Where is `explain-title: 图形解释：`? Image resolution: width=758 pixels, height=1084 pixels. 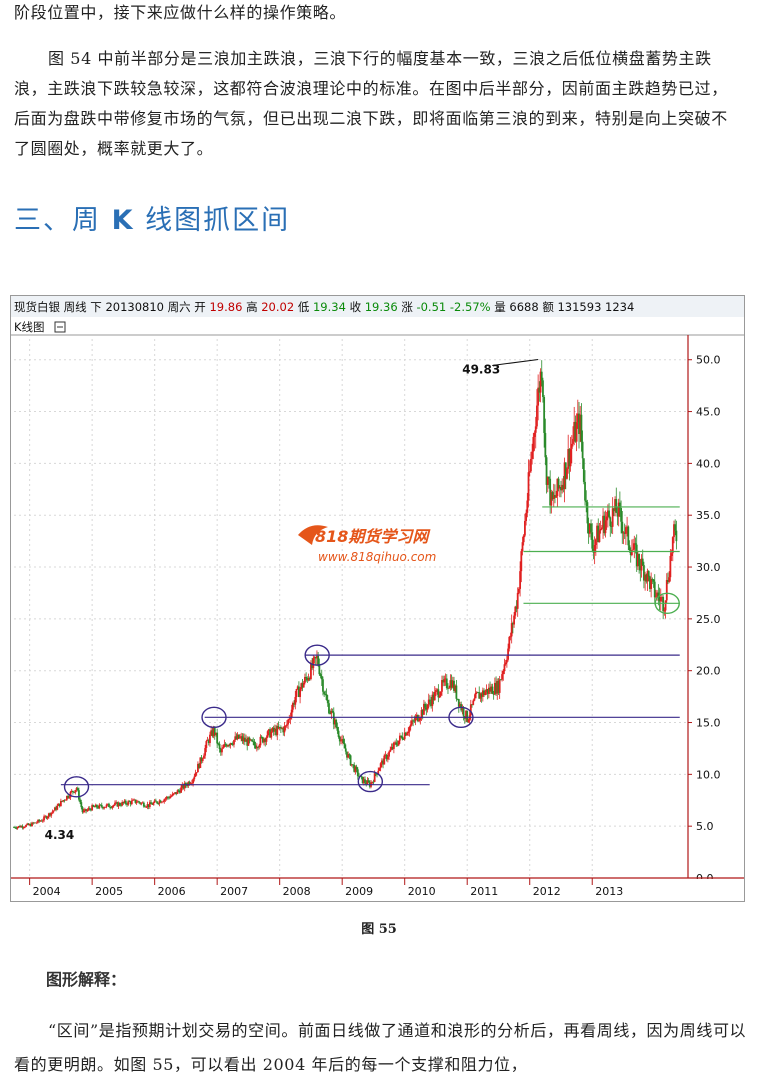 explain-title: 图形解释： is located at coordinates (86, 979).